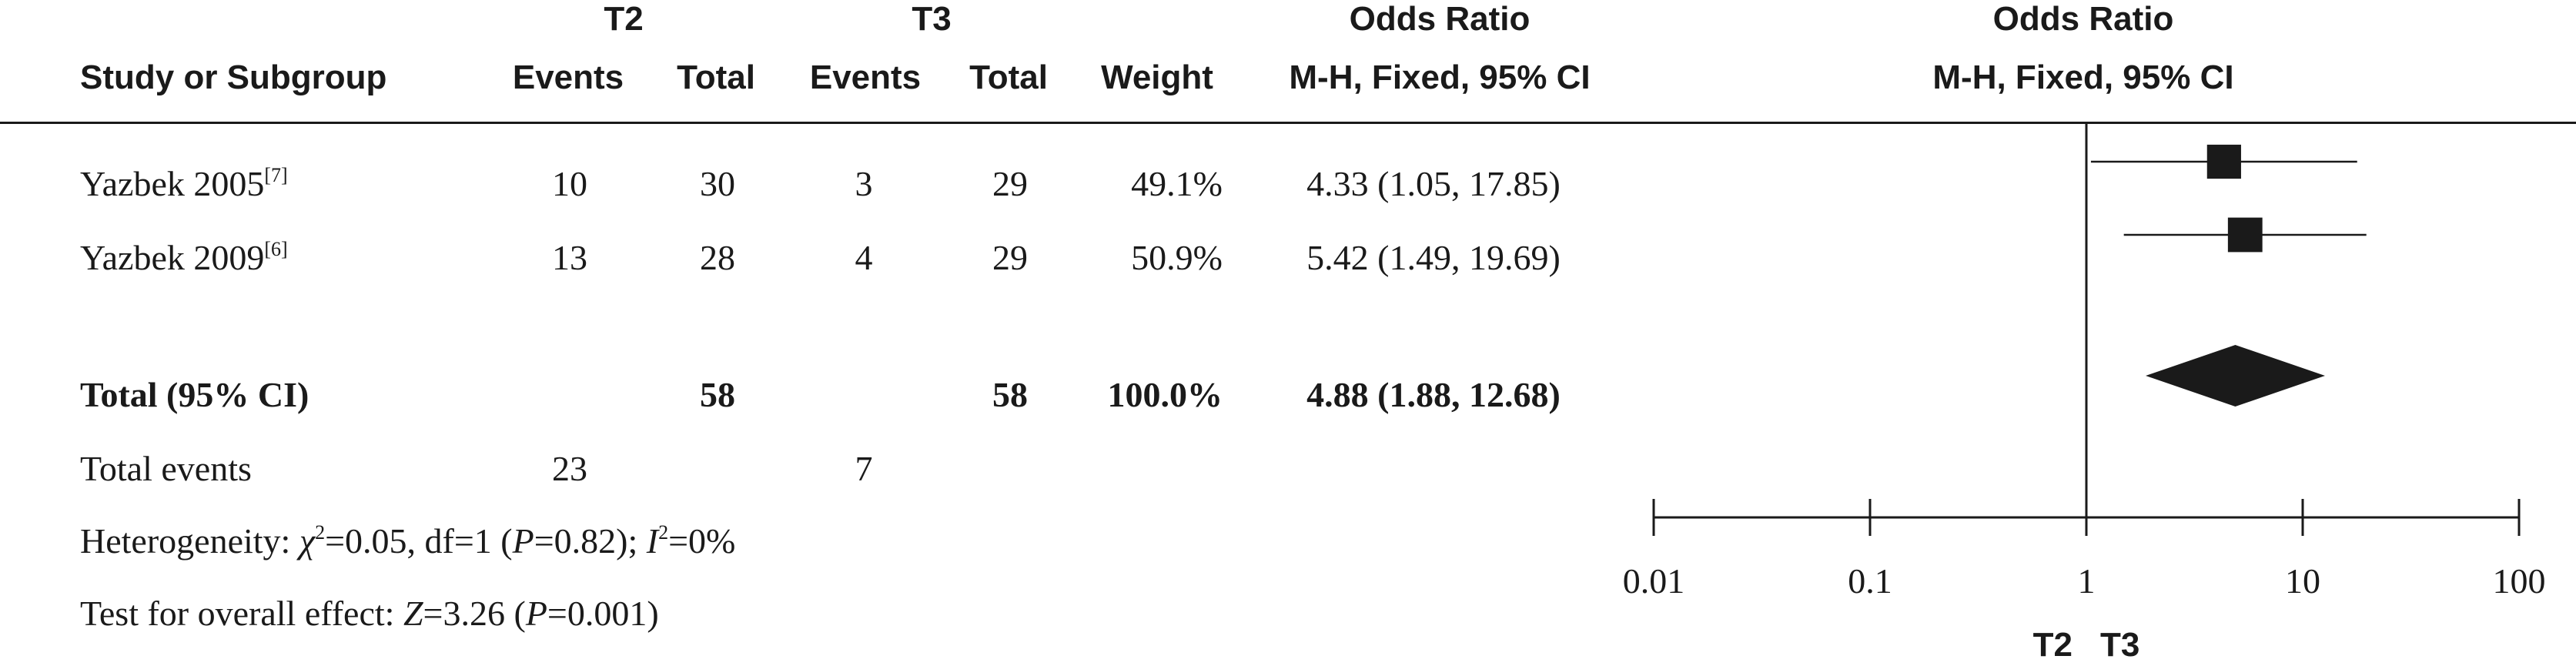 The height and width of the screenshot is (666, 2576). I want to click on group1-events-header: Events, so click(568, 77).